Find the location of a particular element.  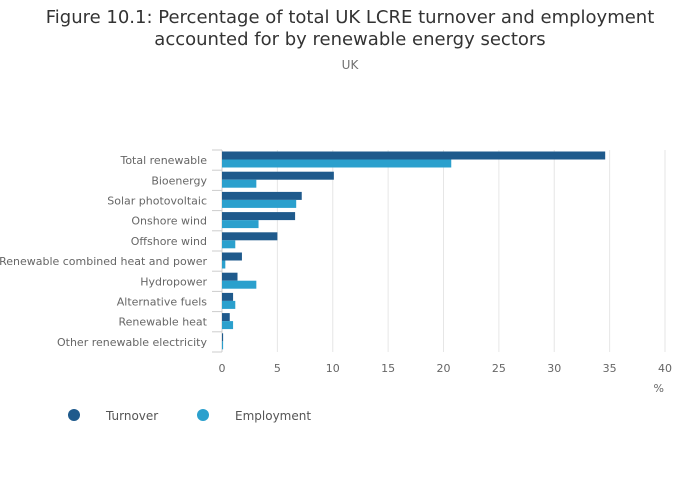

x-tick-label: 0 is located at coordinates (222, 368).